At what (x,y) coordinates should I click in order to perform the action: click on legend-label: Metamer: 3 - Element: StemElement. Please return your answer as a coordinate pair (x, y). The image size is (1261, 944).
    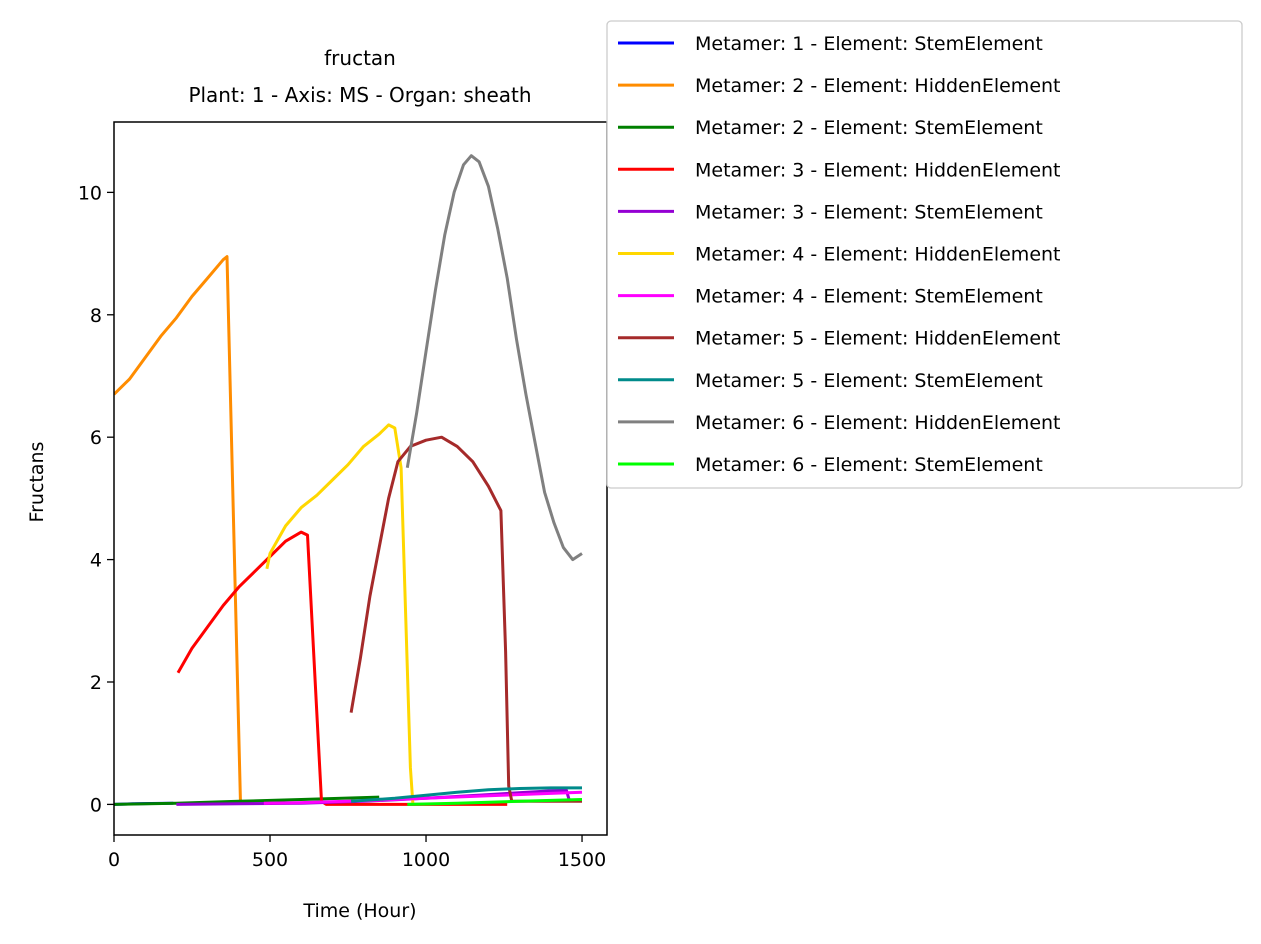
    Looking at the image, I should click on (869, 212).